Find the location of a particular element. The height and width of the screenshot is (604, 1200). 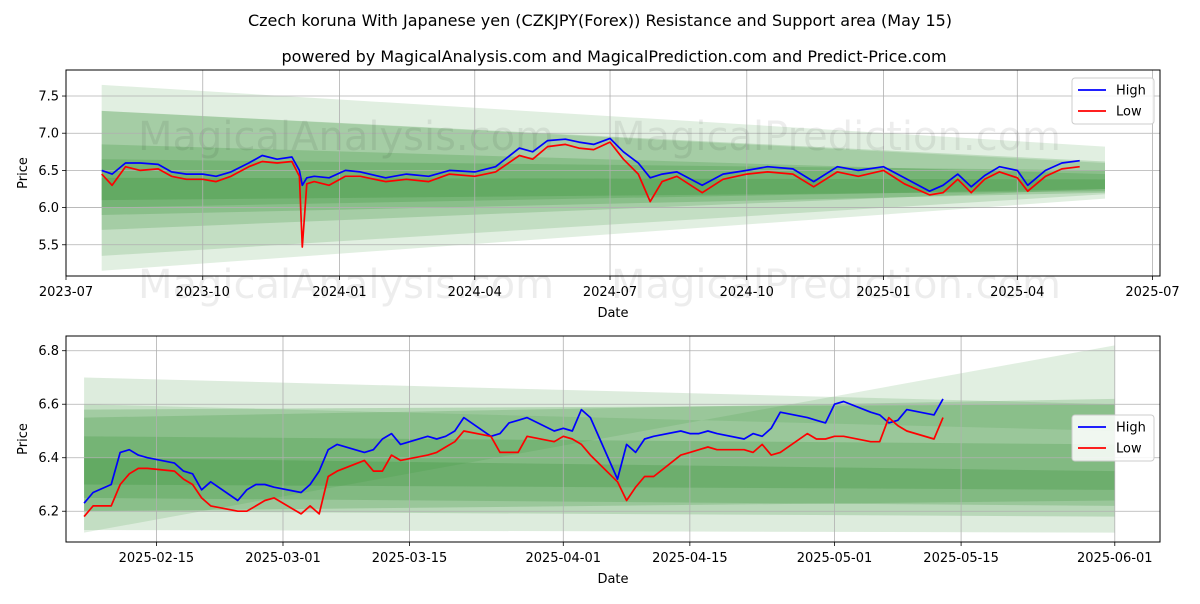

y-tick-label: 6.4 is located at coordinates (48, 458).